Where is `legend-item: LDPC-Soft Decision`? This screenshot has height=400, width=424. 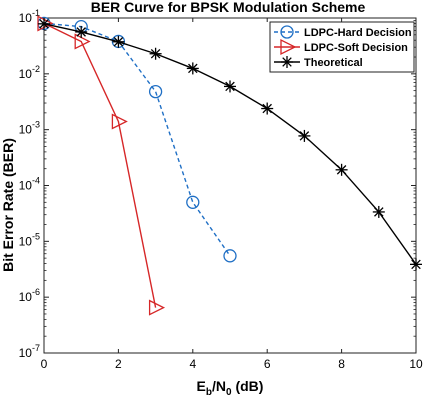 legend-item: LDPC-Soft Decision is located at coordinates (341, 47).